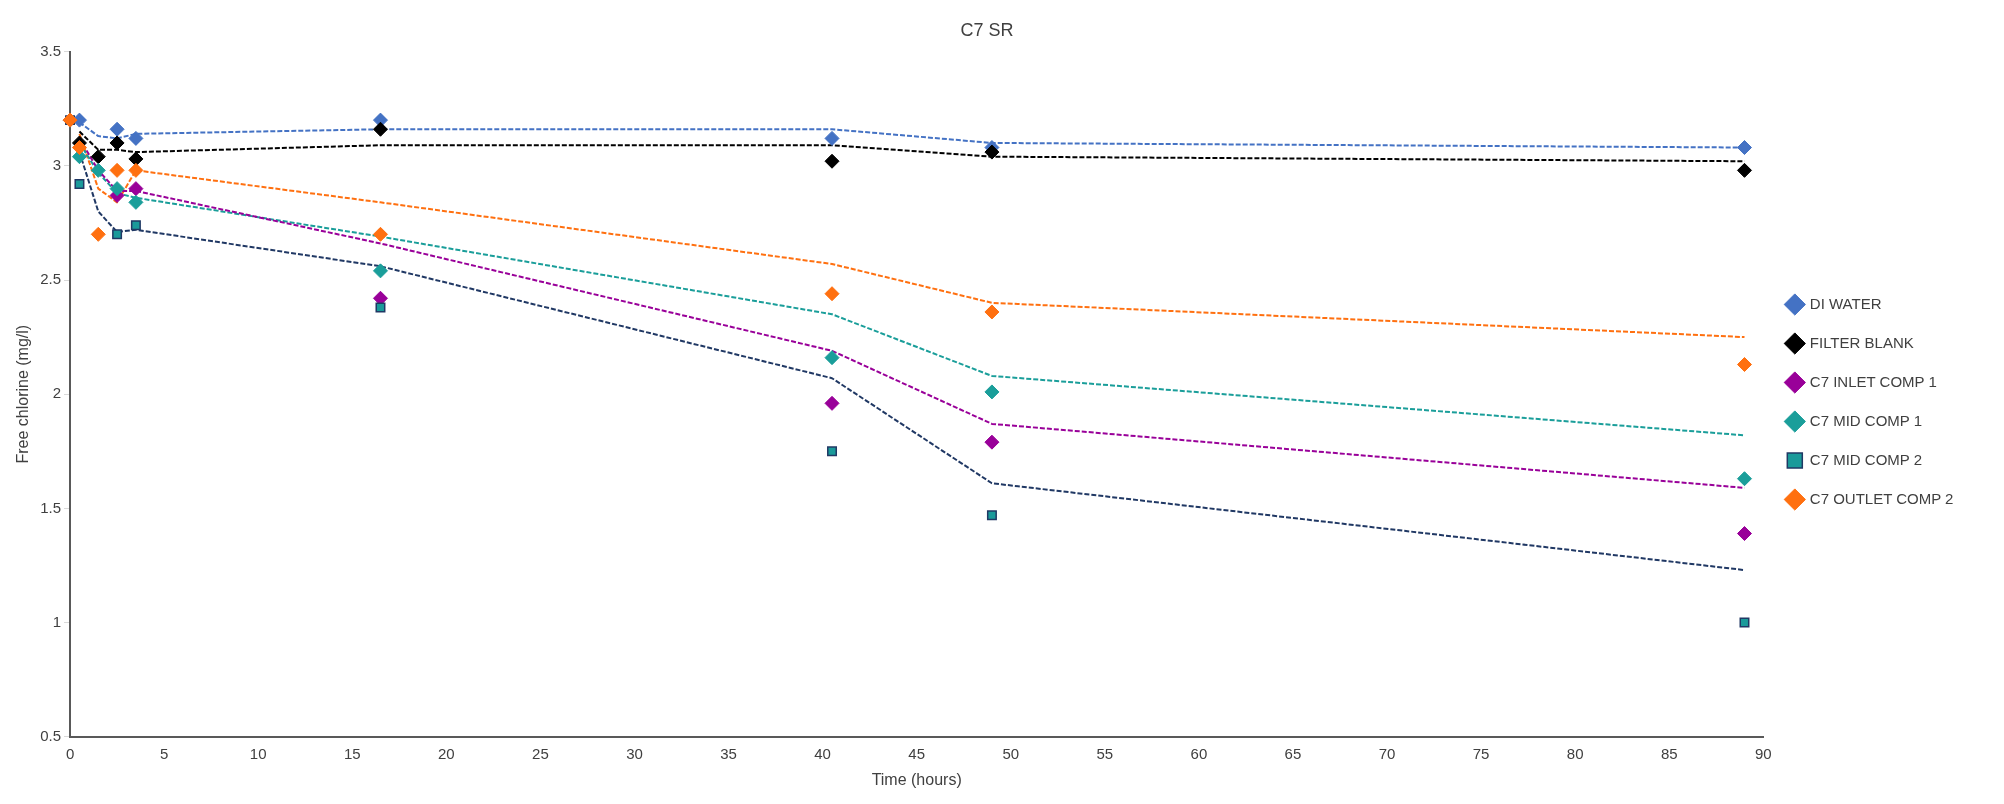  What do you see at coordinates (1669, 753) in the screenshot?
I see `x-tick-label: 85` at bounding box center [1669, 753].